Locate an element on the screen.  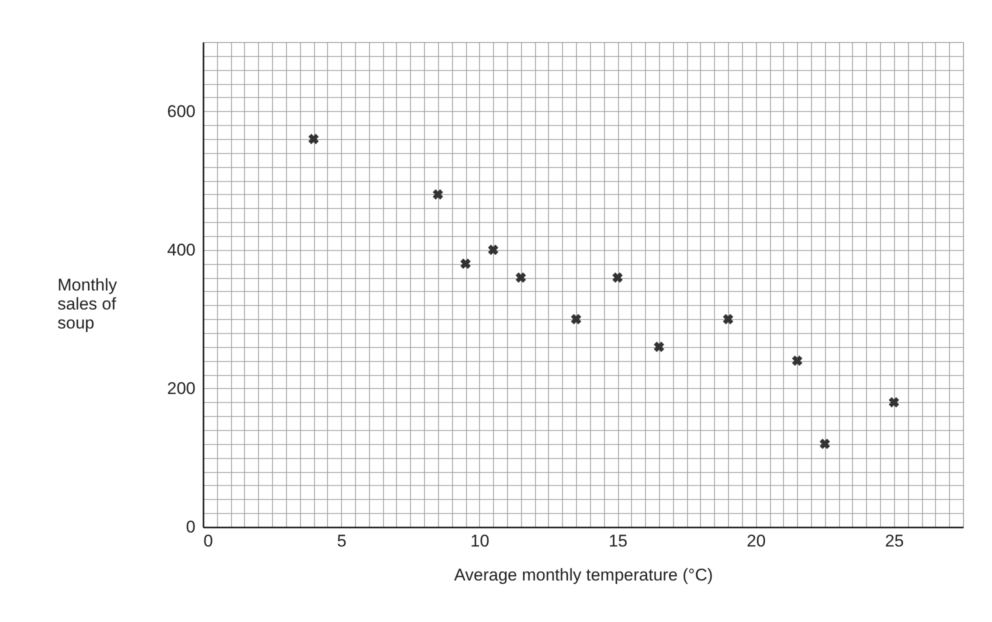
x-tick-label: 25 is located at coordinates (894, 541).